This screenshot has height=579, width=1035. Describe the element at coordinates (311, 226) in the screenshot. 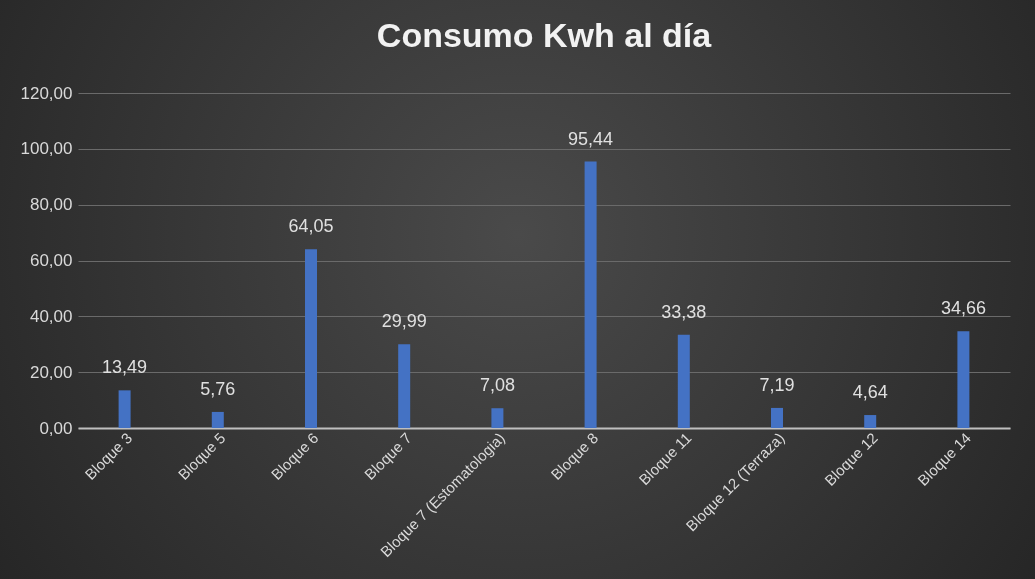

I see `data-label: 64,05` at that location.